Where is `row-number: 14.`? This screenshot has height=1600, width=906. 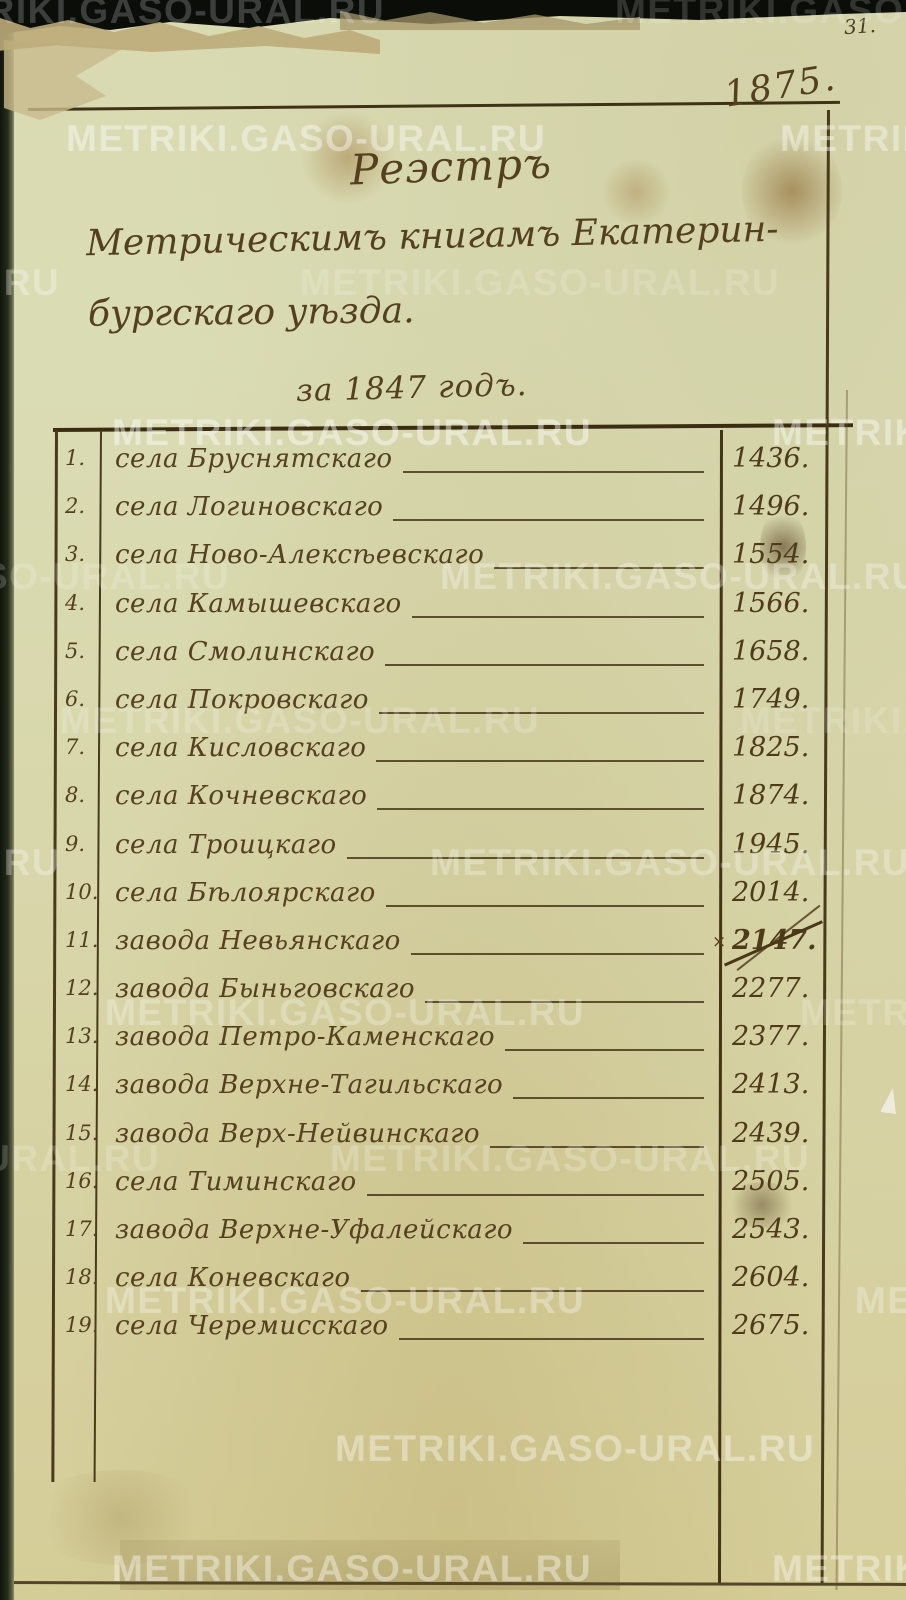
row-number: 14. is located at coordinates (82, 1084).